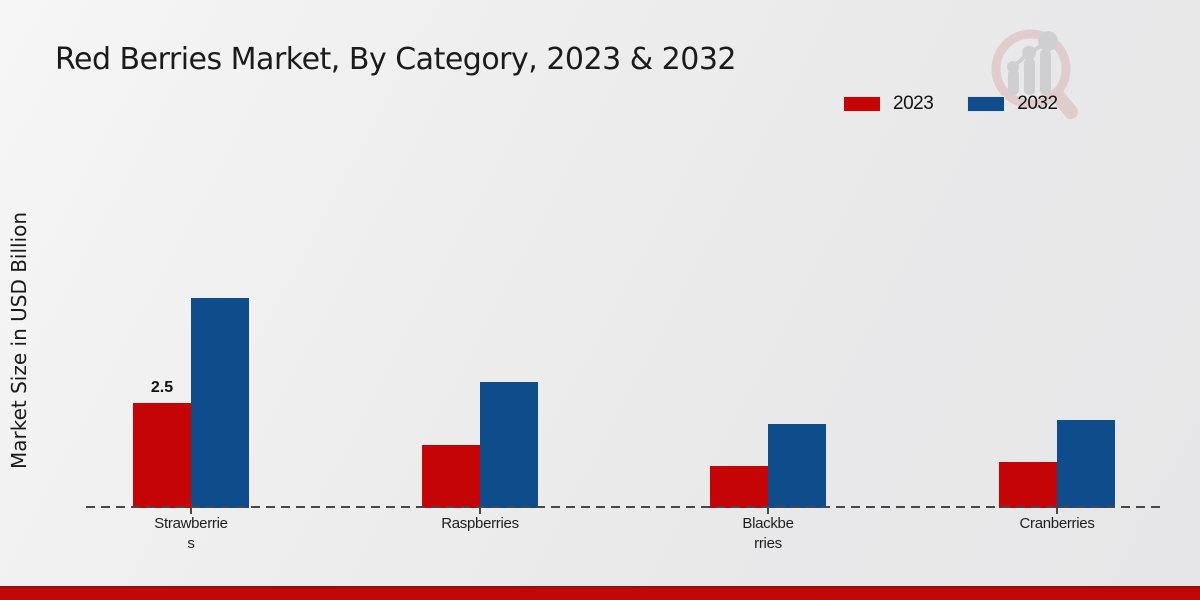 This screenshot has width=1200, height=600. Describe the element at coordinates (739, 487) in the screenshot. I see `bar-2023-blackberries` at that location.